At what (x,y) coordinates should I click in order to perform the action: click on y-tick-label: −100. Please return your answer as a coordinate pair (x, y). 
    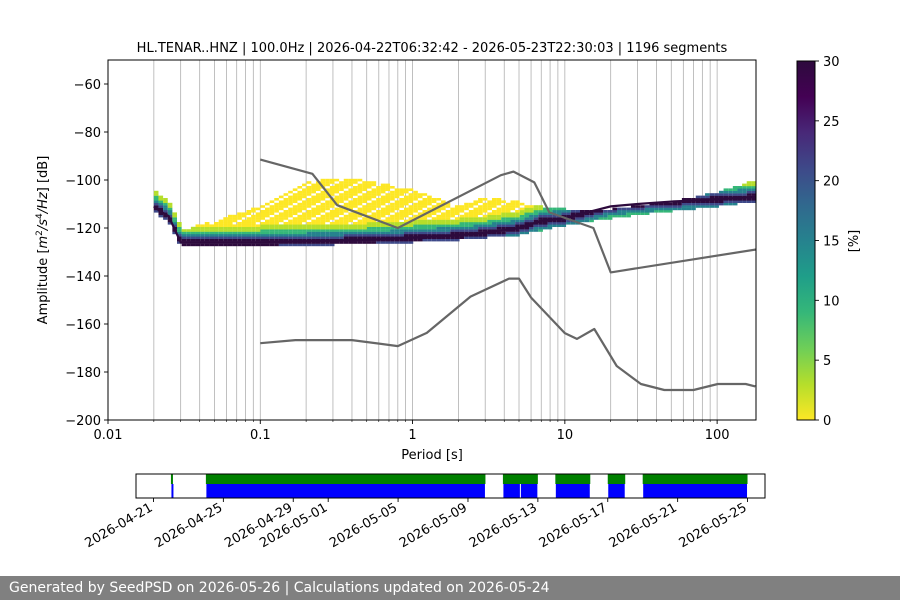
    Looking at the image, I should click on (83, 181).